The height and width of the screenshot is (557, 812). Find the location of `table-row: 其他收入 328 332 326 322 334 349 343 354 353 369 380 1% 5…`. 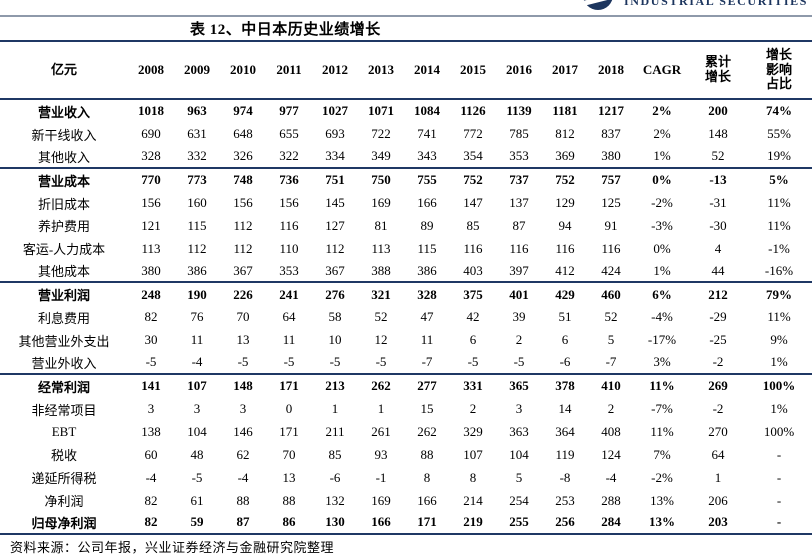

table-row: 其他收入 328 332 326 322 334 349 343 354 353 369 380 1% 5… is located at coordinates (406, 157).